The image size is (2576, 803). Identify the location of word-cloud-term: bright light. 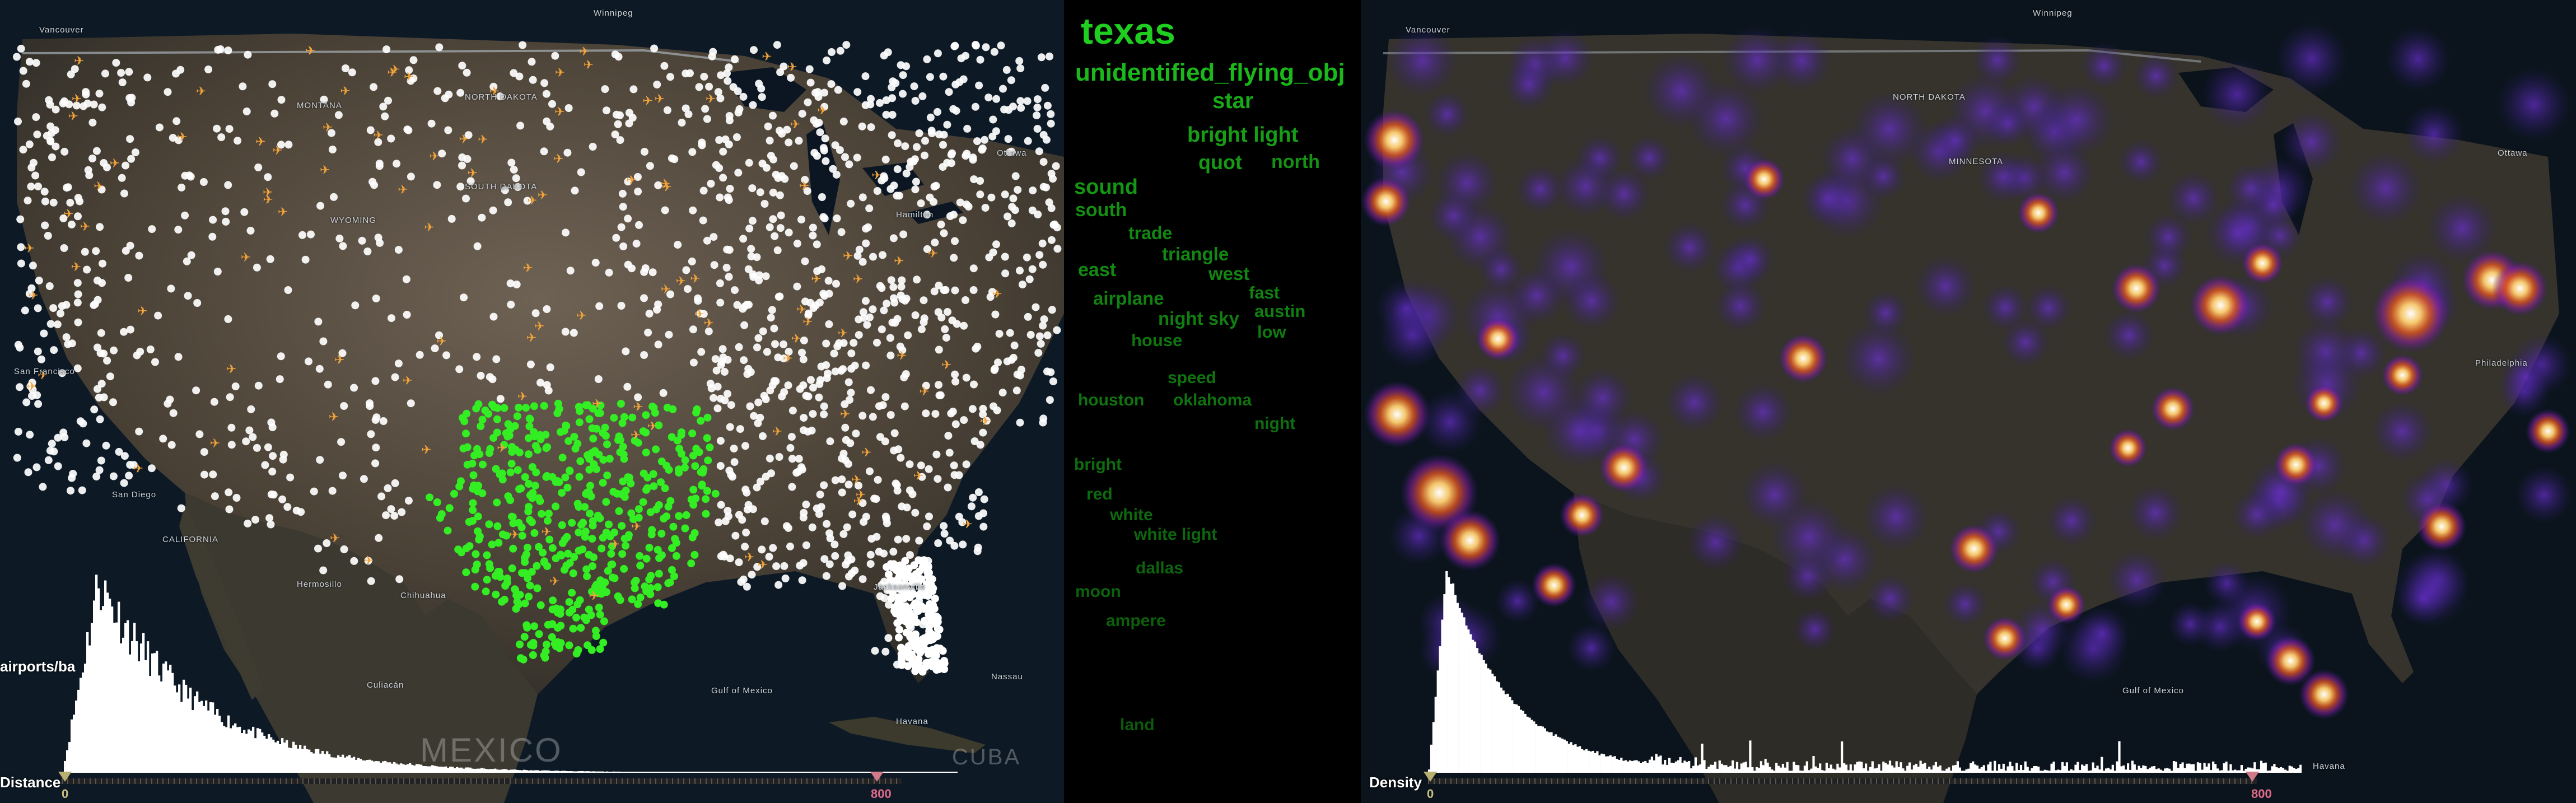
(1243, 135).